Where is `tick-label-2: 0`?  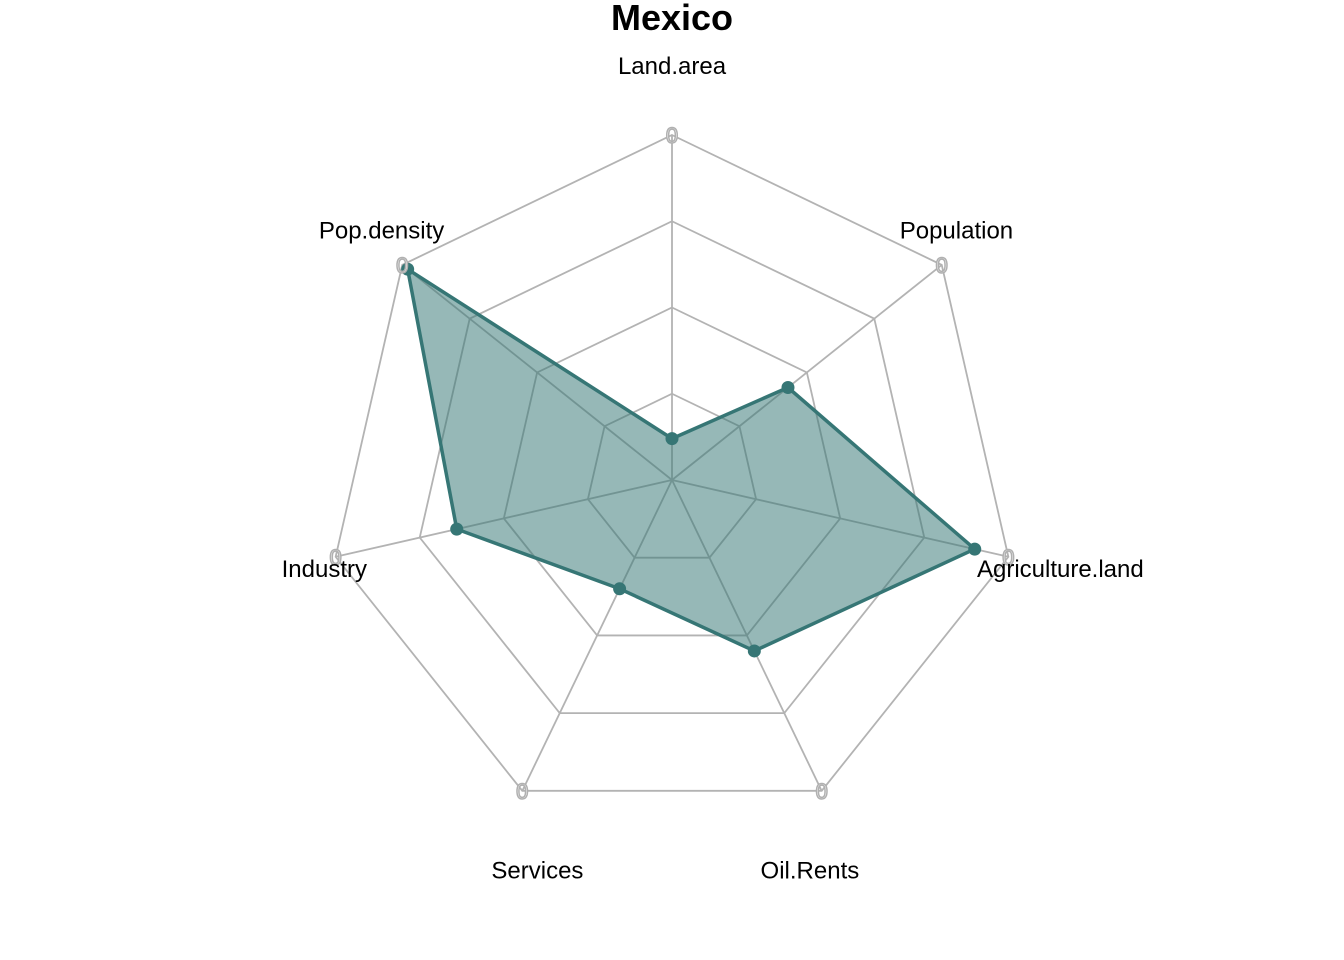
tick-label-2: 0 is located at coordinates (1008, 557).